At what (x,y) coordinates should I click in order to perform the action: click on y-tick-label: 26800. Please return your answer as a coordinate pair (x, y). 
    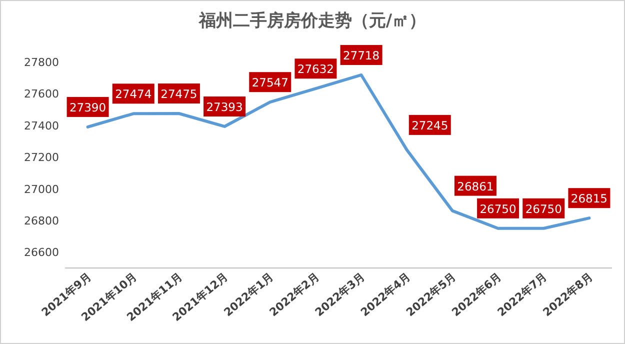
    Looking at the image, I should click on (41, 221).